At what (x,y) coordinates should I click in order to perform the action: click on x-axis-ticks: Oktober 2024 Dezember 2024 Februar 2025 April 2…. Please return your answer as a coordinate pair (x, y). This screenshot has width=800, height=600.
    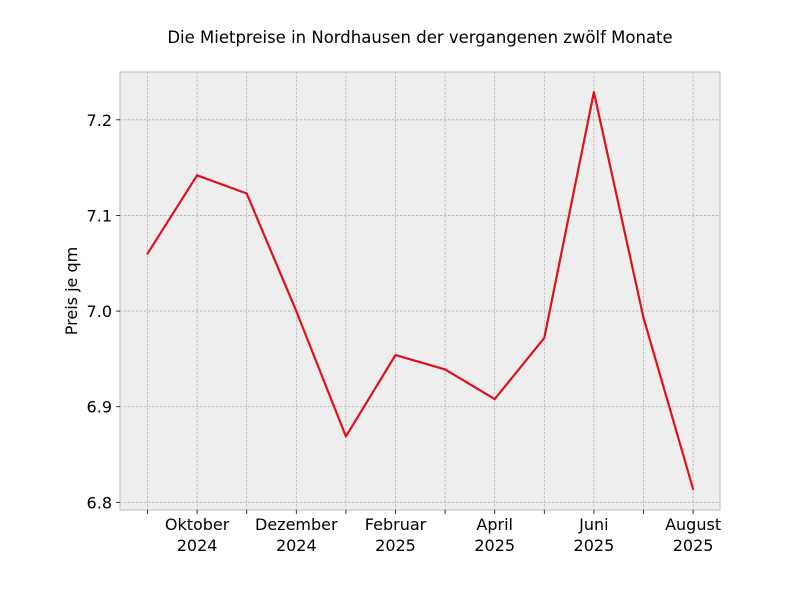
    Looking at the image, I should click on (434, 532).